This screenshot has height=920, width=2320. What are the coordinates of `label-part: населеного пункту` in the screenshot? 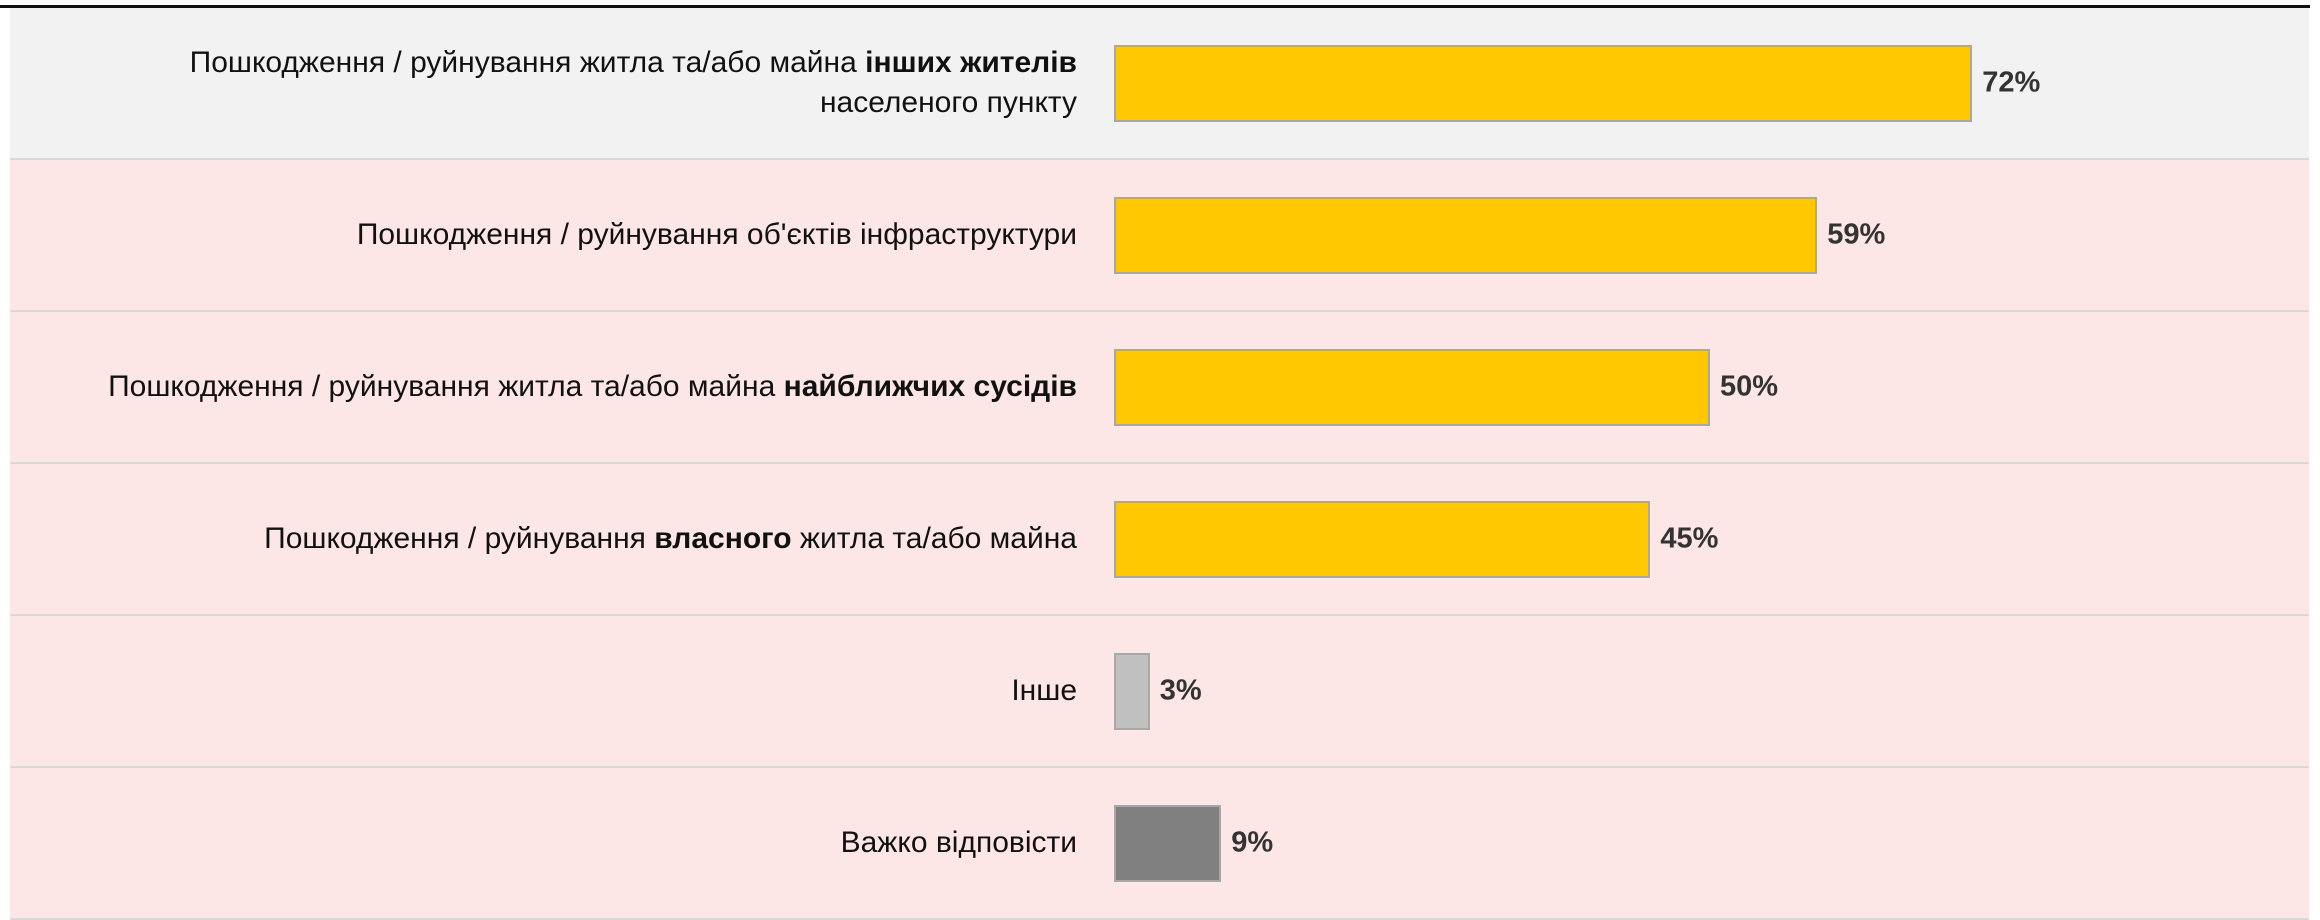 It's located at (948, 102).